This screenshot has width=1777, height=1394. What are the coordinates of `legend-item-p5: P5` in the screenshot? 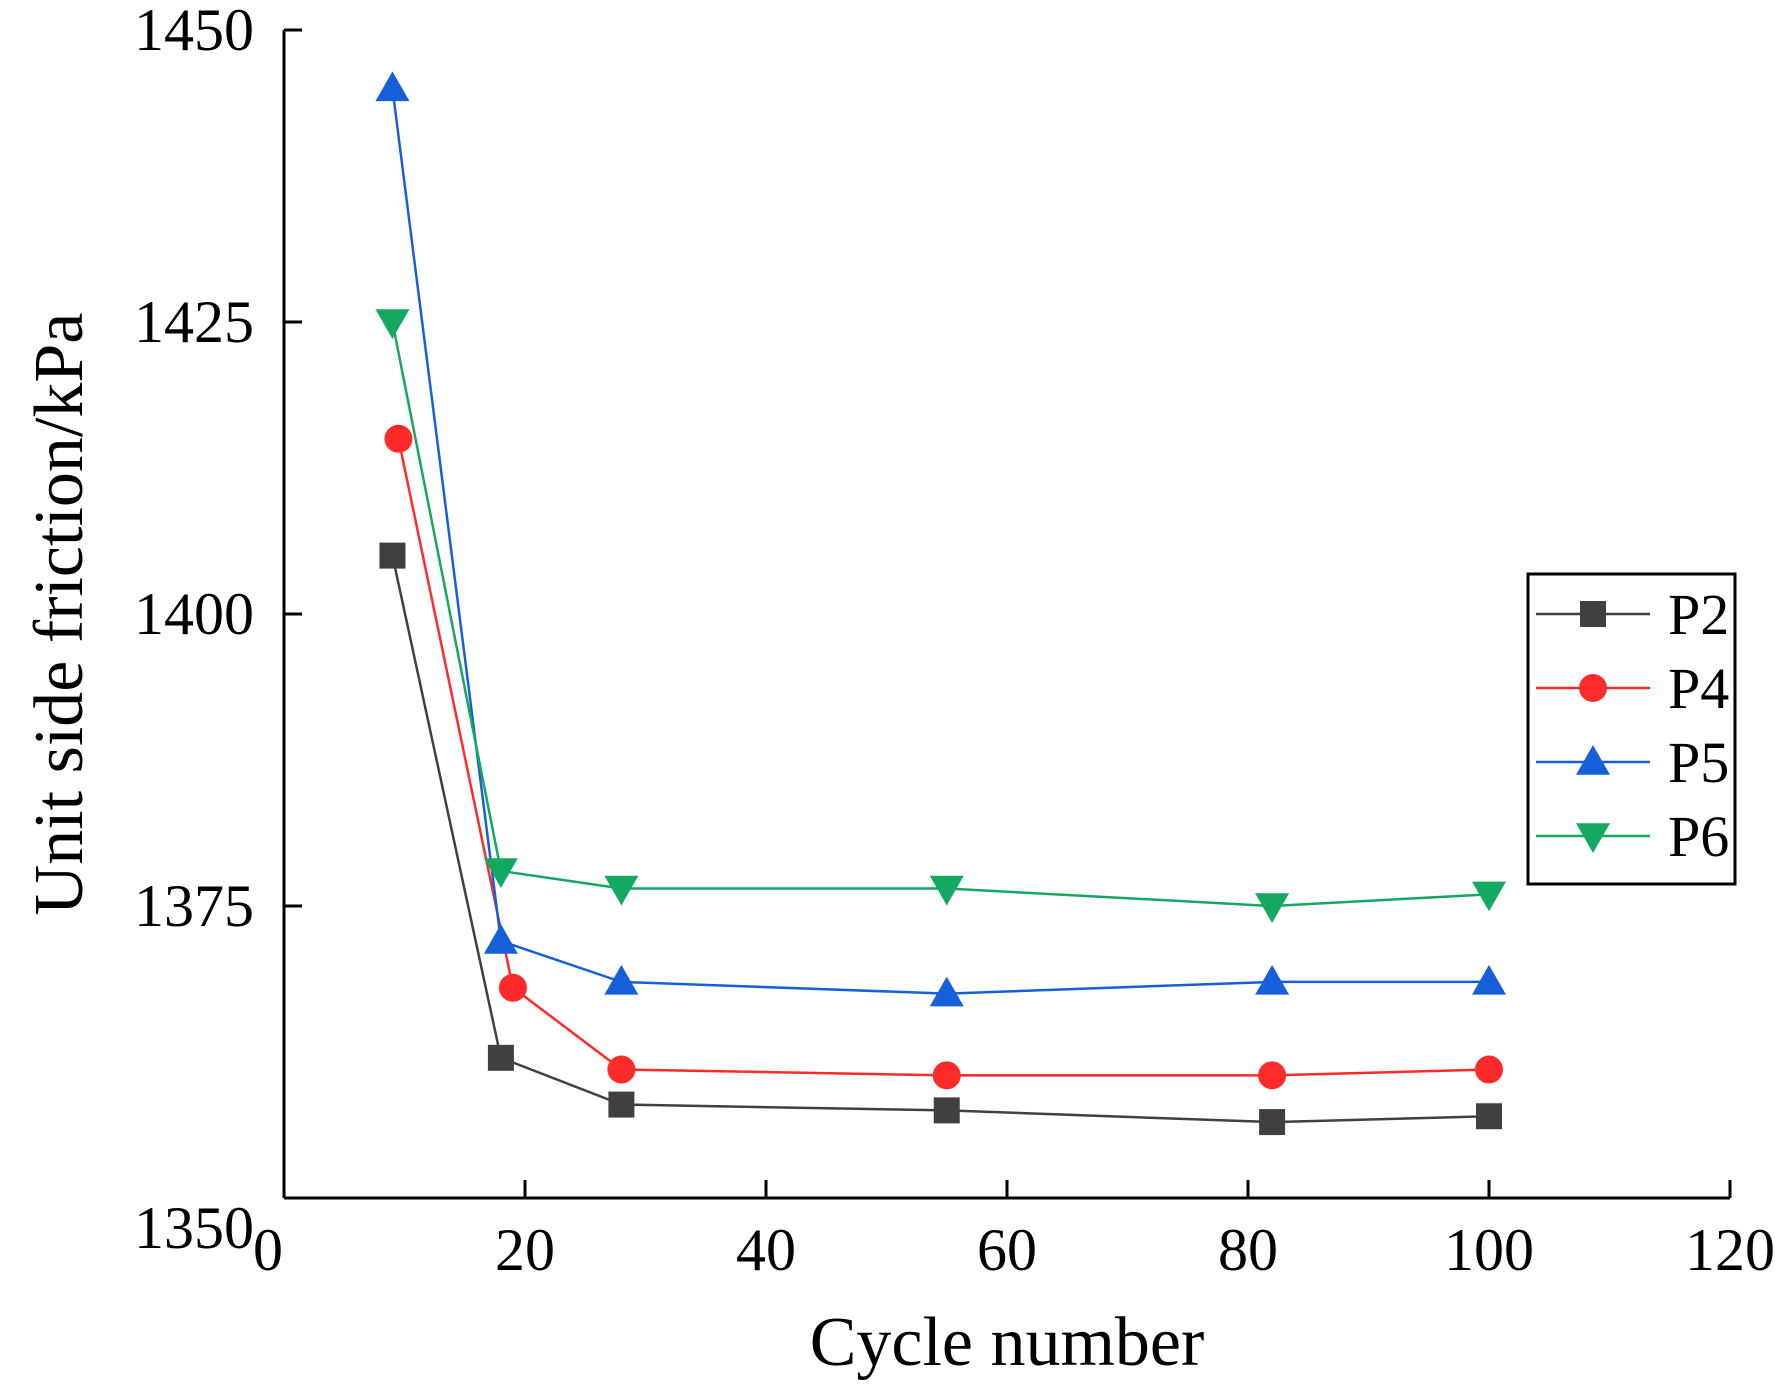 It's located at (1632, 762).